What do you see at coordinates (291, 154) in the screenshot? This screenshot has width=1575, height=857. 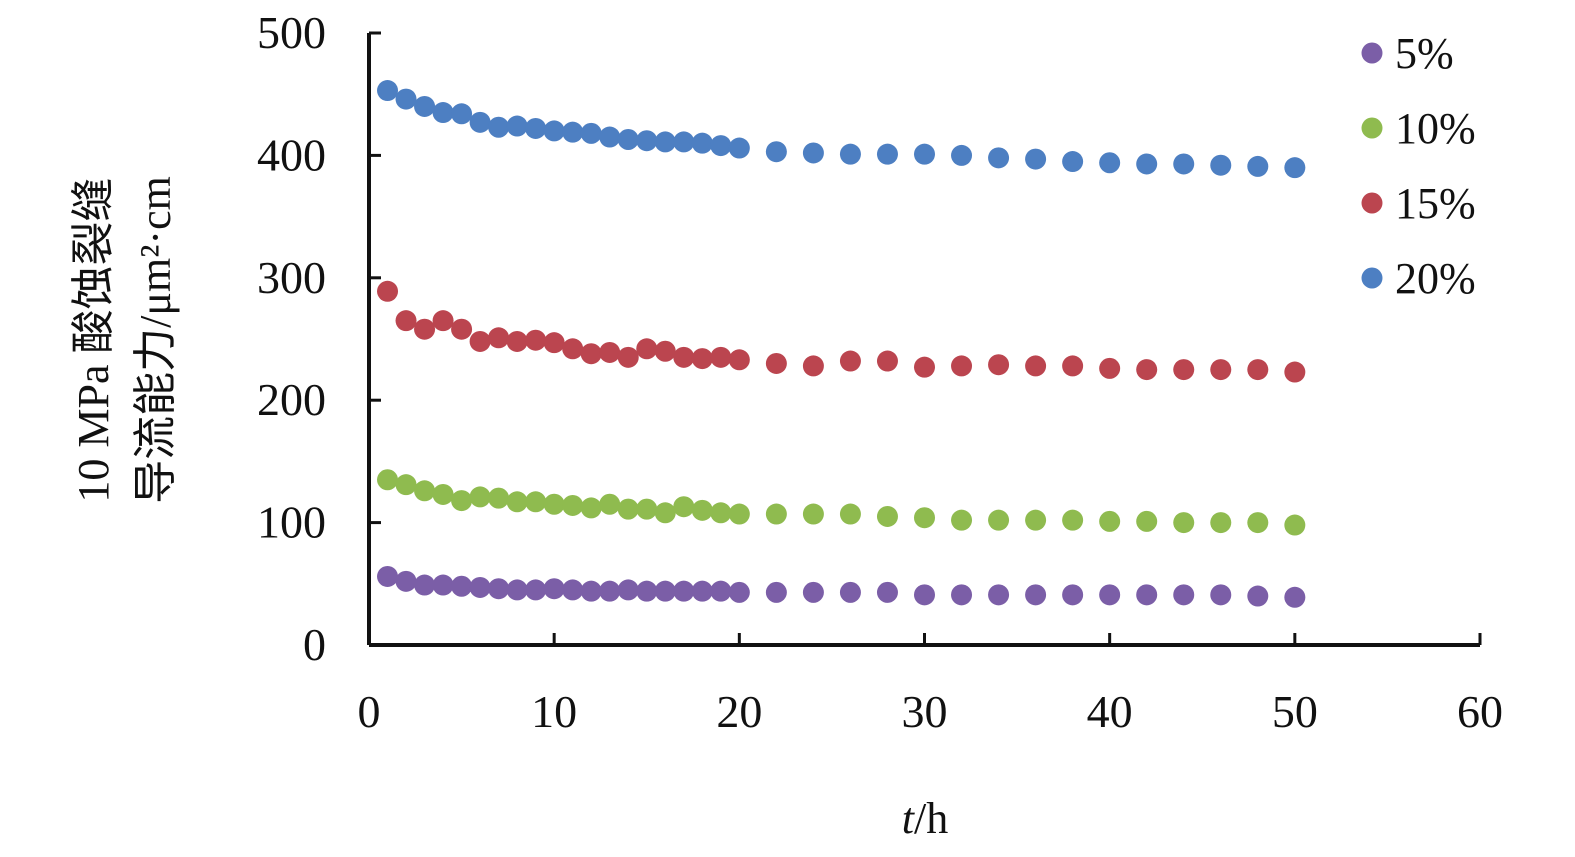 I see `y-tick-label: 400` at bounding box center [291, 154].